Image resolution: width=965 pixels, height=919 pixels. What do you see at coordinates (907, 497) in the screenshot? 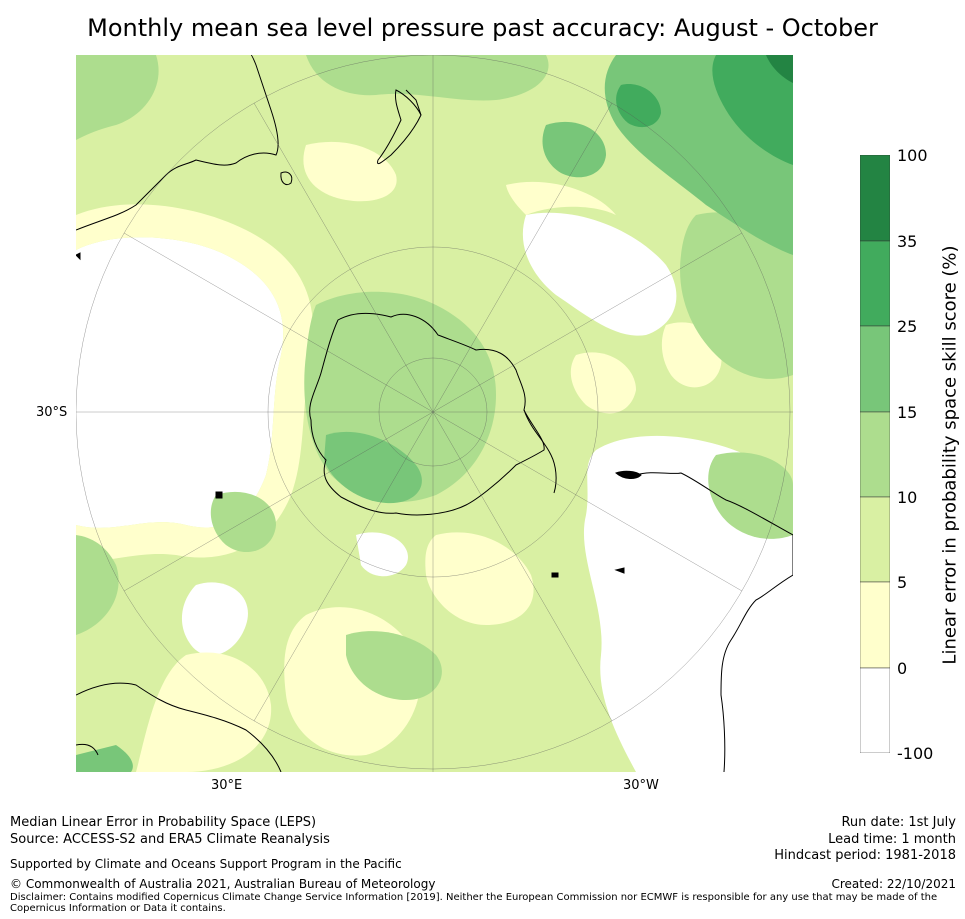
I see `cb-tick-10: 10` at bounding box center [907, 497].